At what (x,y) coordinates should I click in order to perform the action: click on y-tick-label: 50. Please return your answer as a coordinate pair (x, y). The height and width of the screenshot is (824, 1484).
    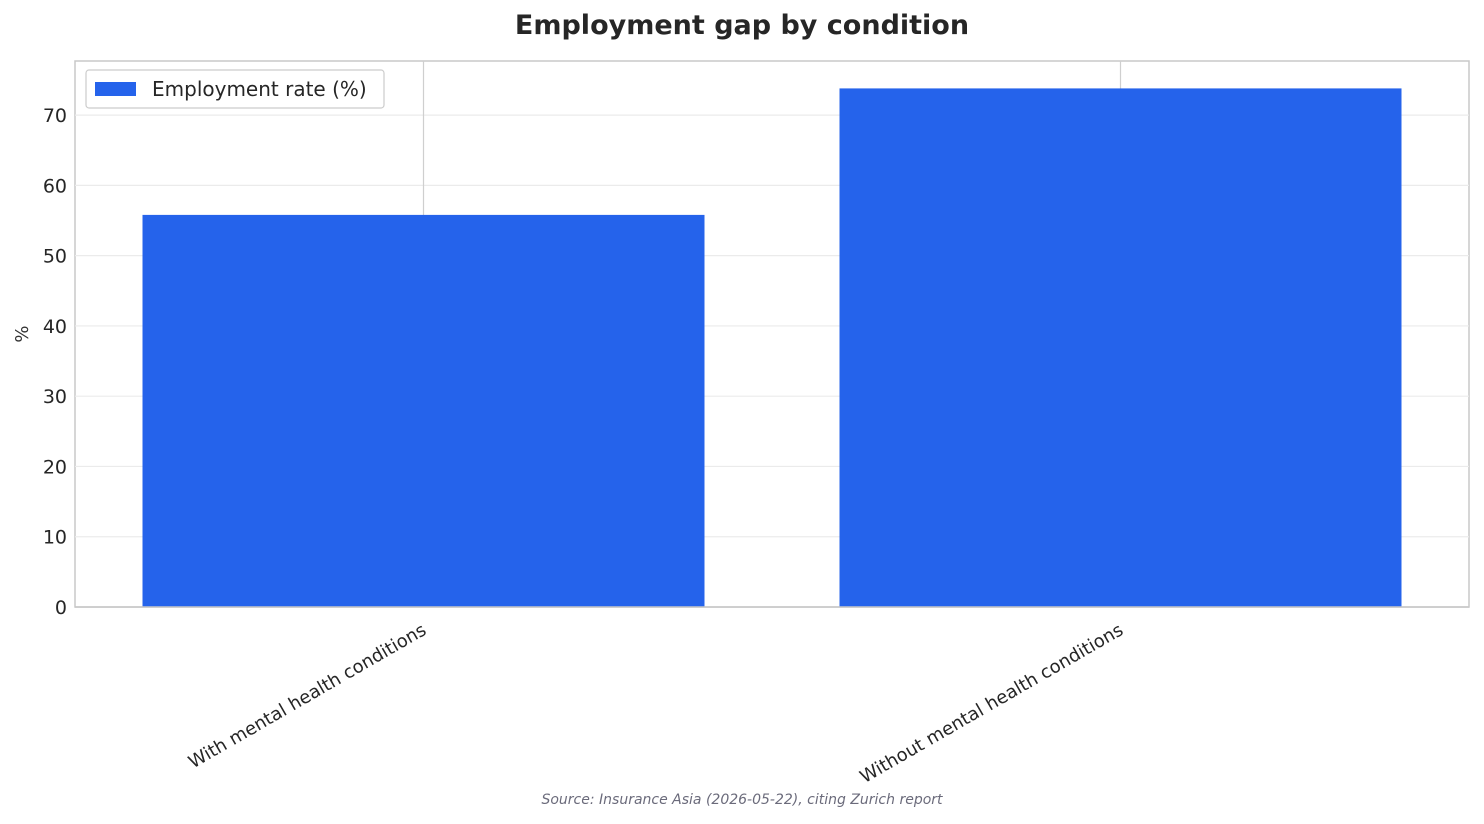
    Looking at the image, I should click on (55, 257).